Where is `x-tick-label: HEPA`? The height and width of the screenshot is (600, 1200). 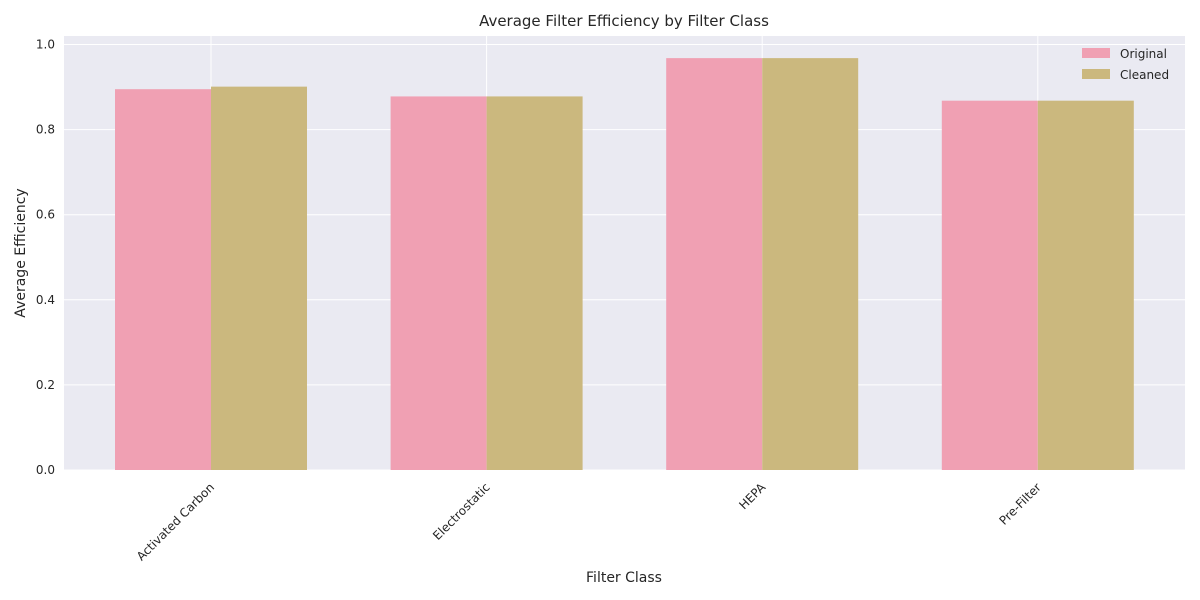
x-tick-label: HEPA is located at coordinates (752, 496).